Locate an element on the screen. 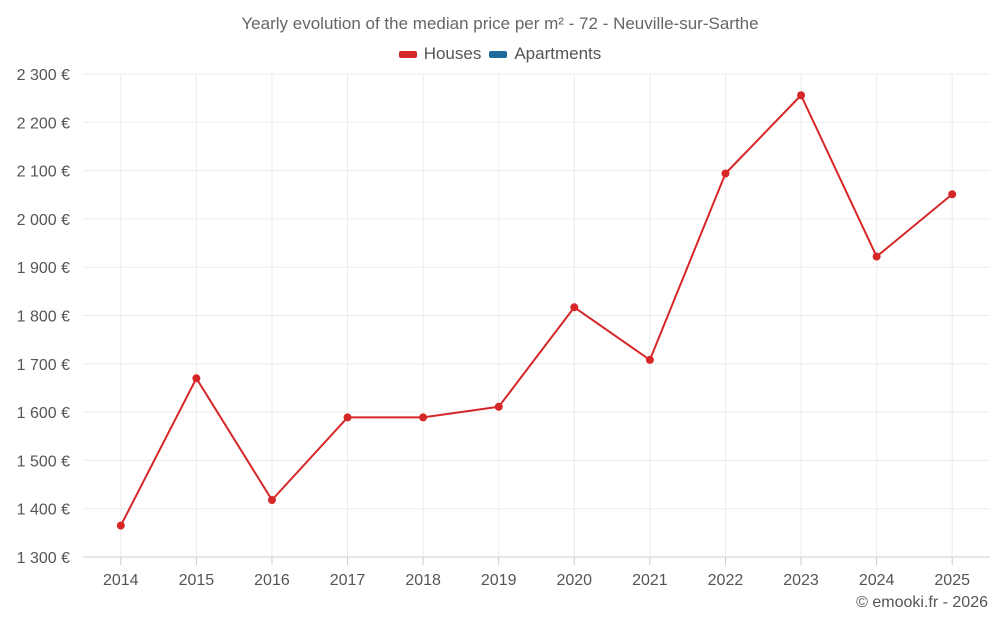  y-tick-label: 1 400 € is located at coordinates (43, 510).